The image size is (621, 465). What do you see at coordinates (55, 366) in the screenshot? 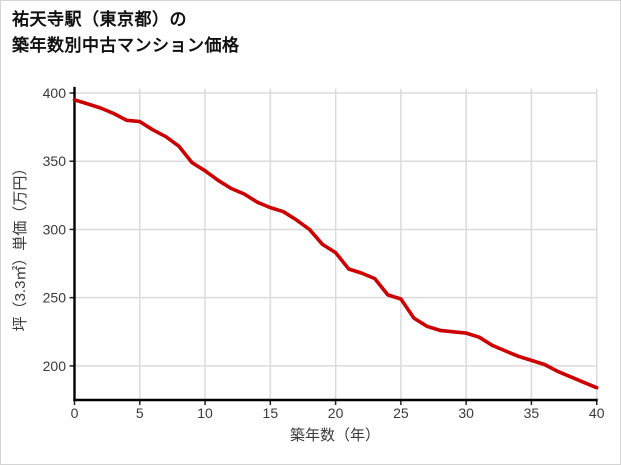
I see `y-tick-label: 200` at bounding box center [55, 366].